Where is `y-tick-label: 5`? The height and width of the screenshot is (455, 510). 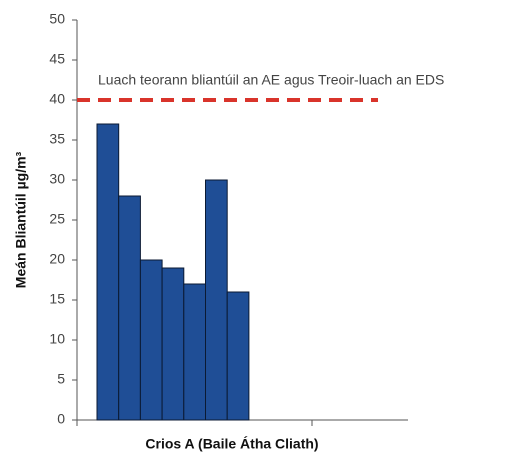
y-tick-label: 5 is located at coordinates (61, 379).